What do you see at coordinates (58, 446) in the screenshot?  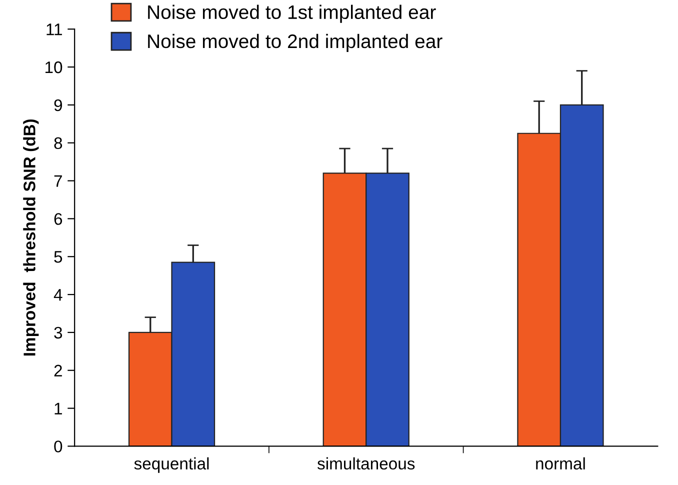 I see `y-tick-label: 0` at bounding box center [58, 446].